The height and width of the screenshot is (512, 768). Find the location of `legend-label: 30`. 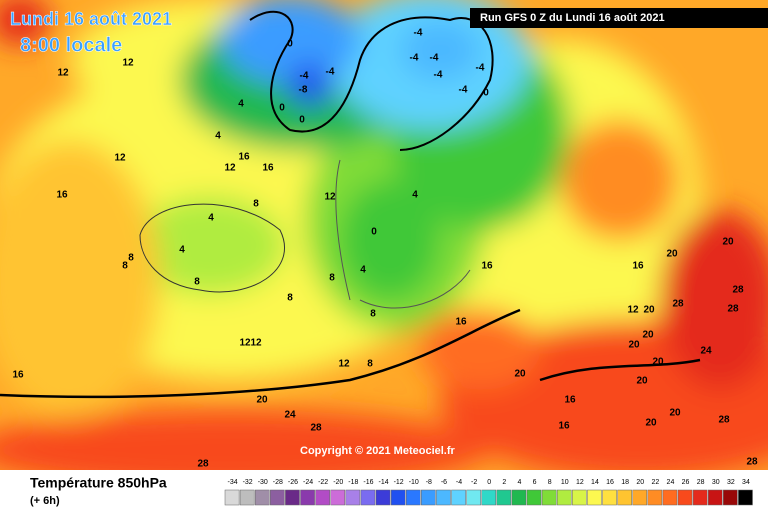

legend-label: 30 is located at coordinates (716, 482).